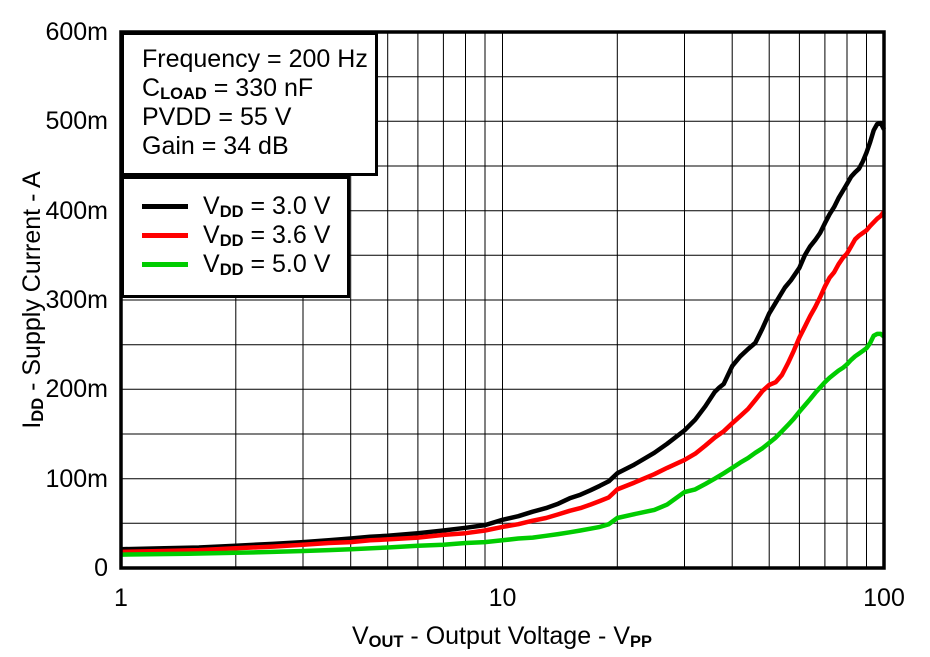 This screenshot has height=657, width=930. I want to click on annotation-line-cload: CLOAD = 330 nF, so click(228, 88).